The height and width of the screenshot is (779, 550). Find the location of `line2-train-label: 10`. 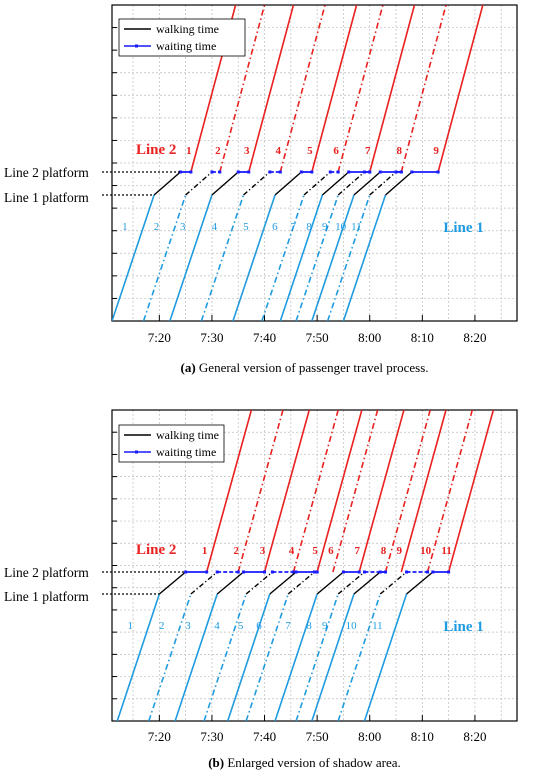

line2-train-label: 10 is located at coordinates (426, 551).